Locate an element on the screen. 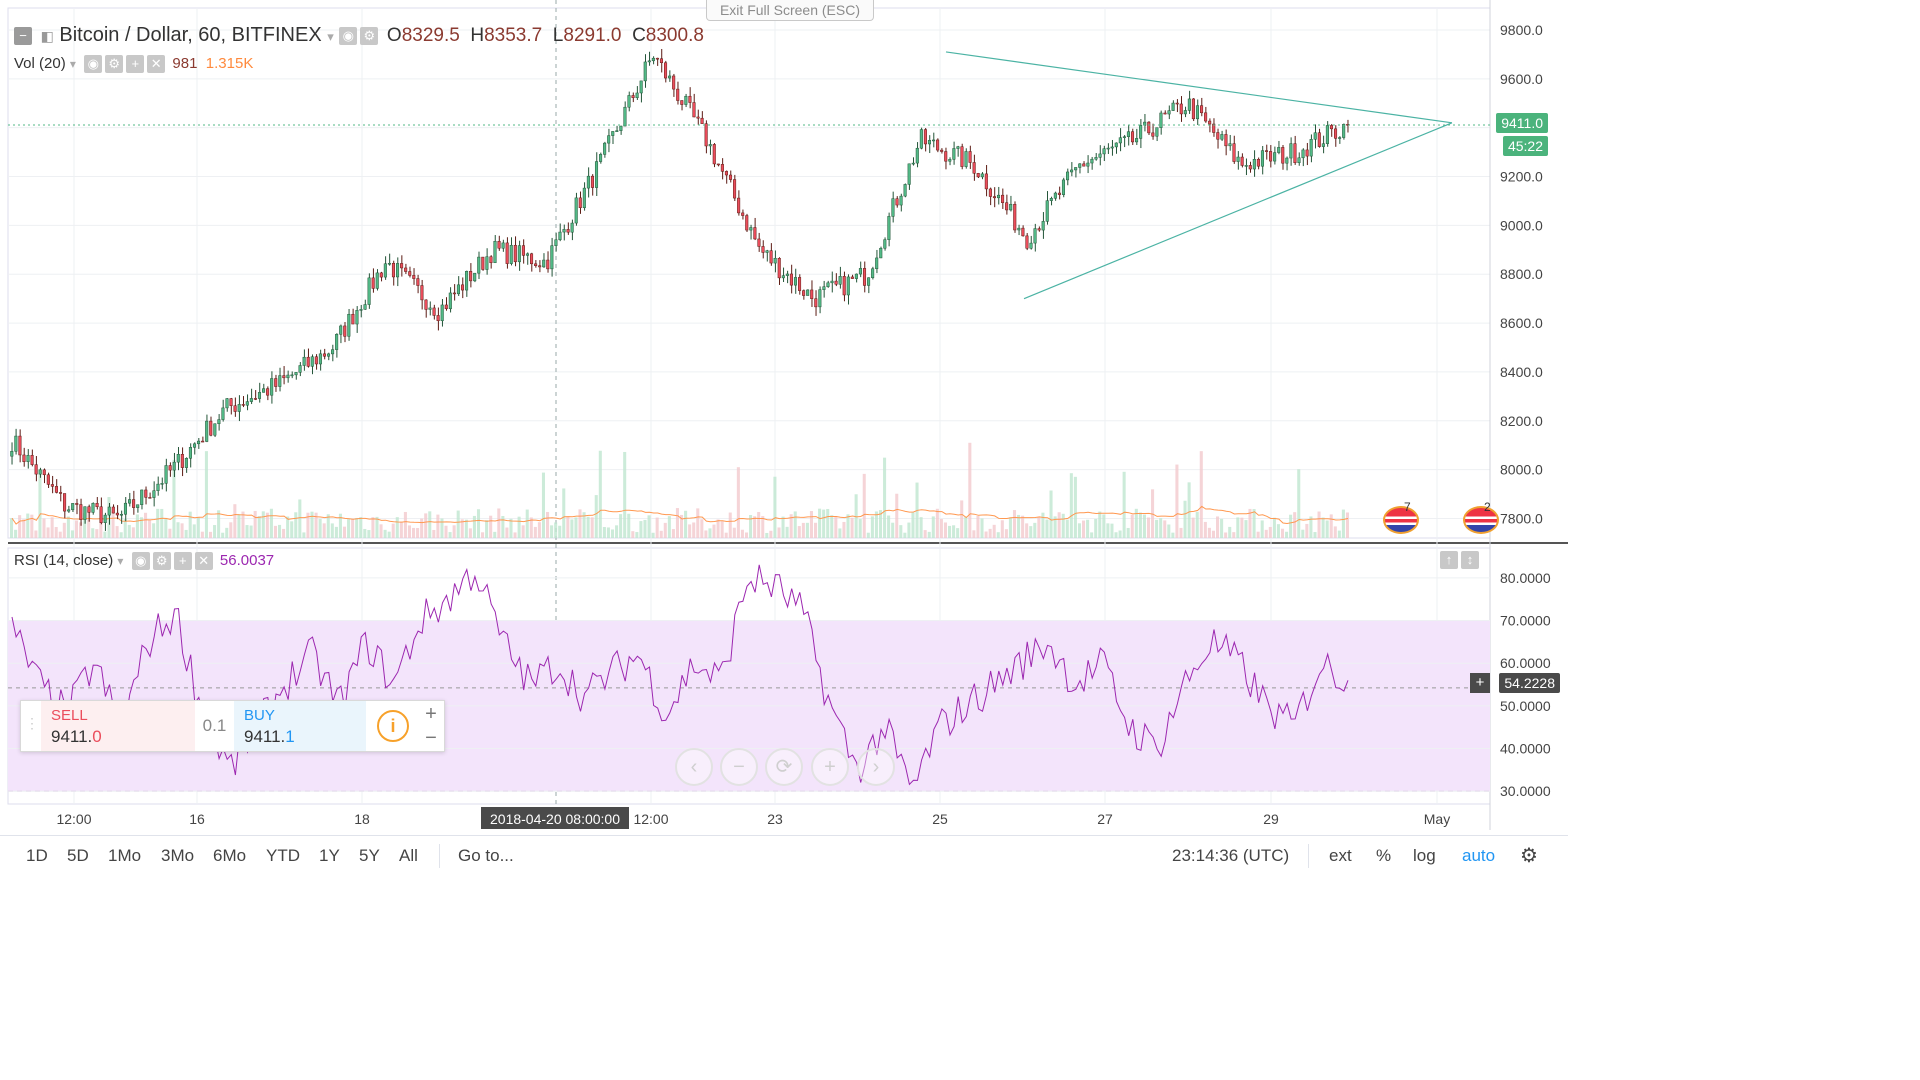 The image size is (1920, 1080). utc-clock: 23:14:36 (UTC) is located at coordinates (1231, 855).